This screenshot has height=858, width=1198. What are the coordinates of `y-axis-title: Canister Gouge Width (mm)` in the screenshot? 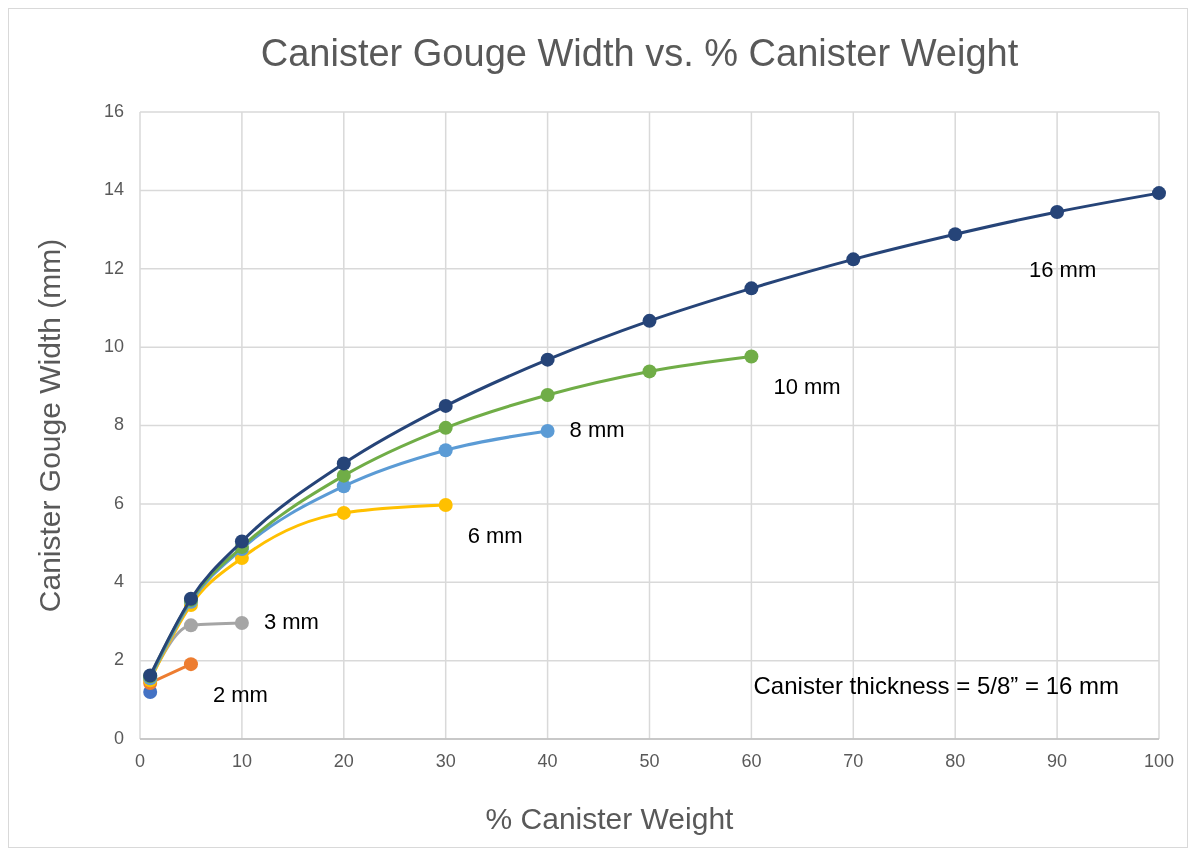 It's located at (49, 425).